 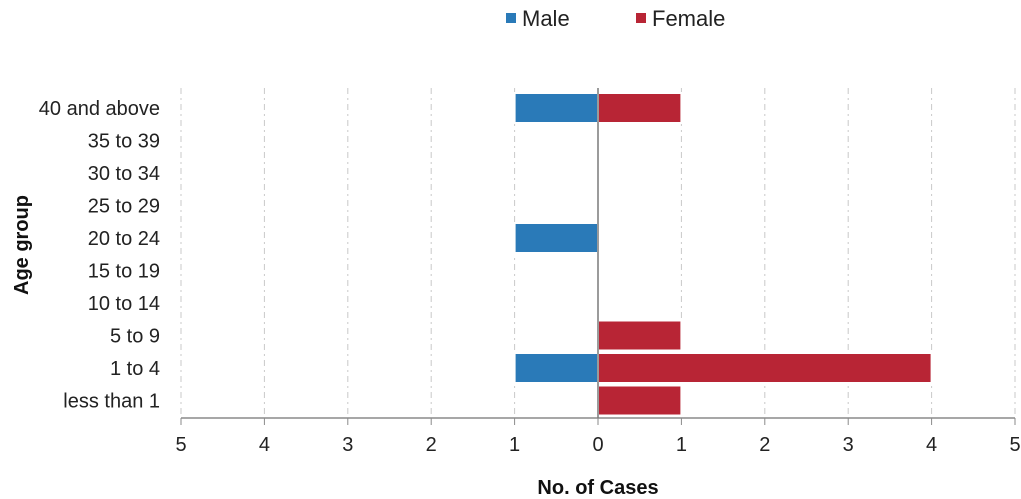 I want to click on x-axis-title: No. of Cases, so click(x=597, y=488).